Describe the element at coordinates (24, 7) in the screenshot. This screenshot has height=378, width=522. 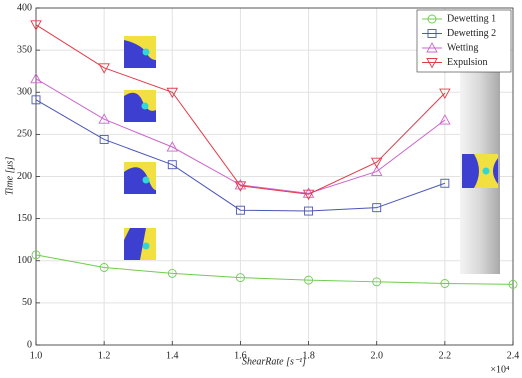
I see `y-tick-label: 400` at that location.